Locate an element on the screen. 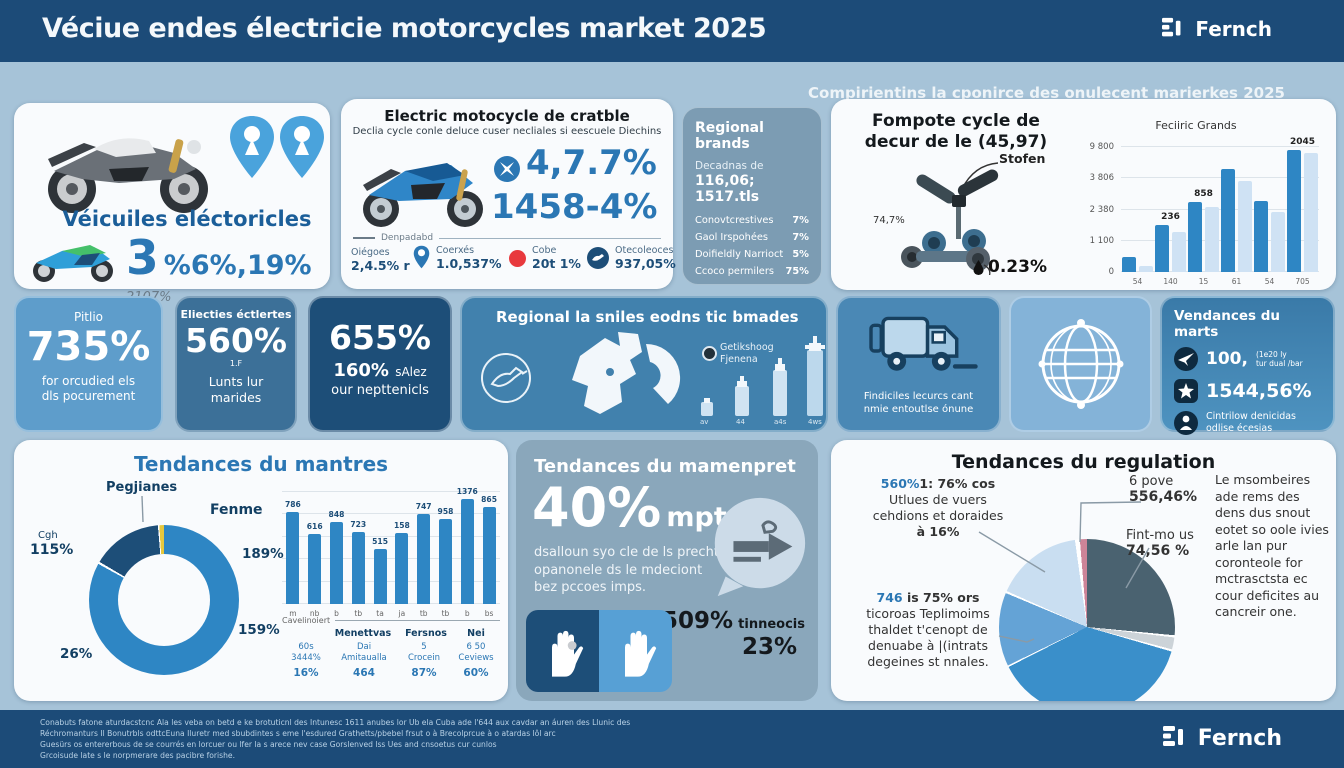 The image size is (1344, 768). cell-line: Ceviews is located at coordinates (476, 658).